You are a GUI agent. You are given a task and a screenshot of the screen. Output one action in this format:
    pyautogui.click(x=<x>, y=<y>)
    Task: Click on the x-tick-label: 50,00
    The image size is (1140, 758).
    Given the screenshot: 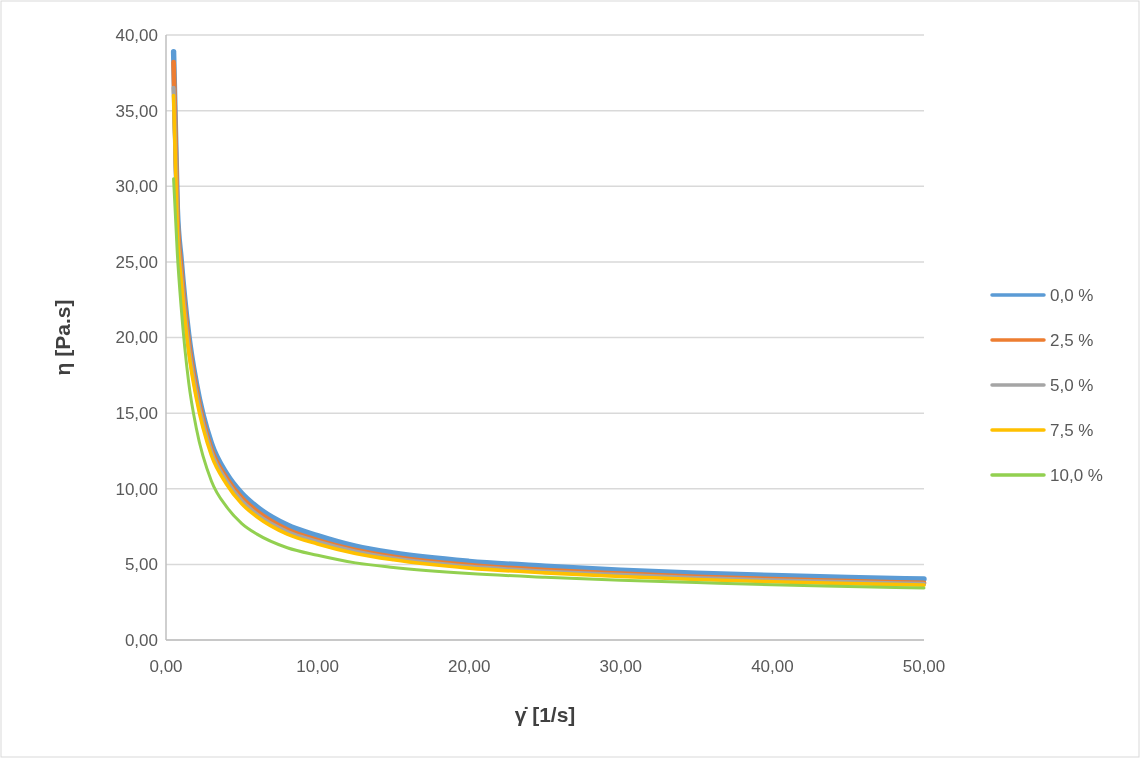 What is the action you would take?
    pyautogui.click(x=924, y=666)
    